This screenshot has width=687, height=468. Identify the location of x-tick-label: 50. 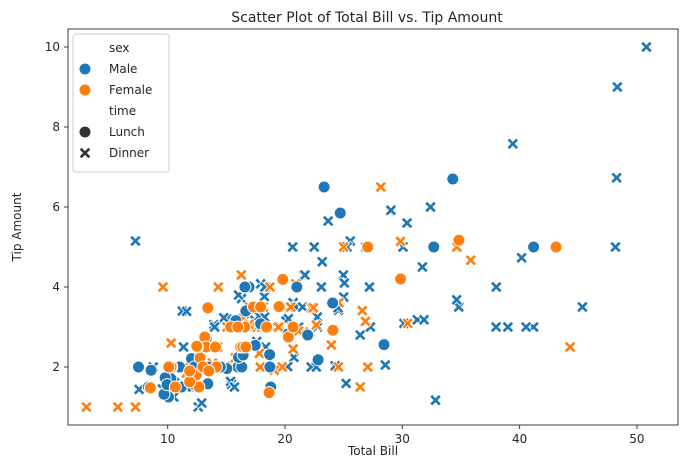
(636, 439).